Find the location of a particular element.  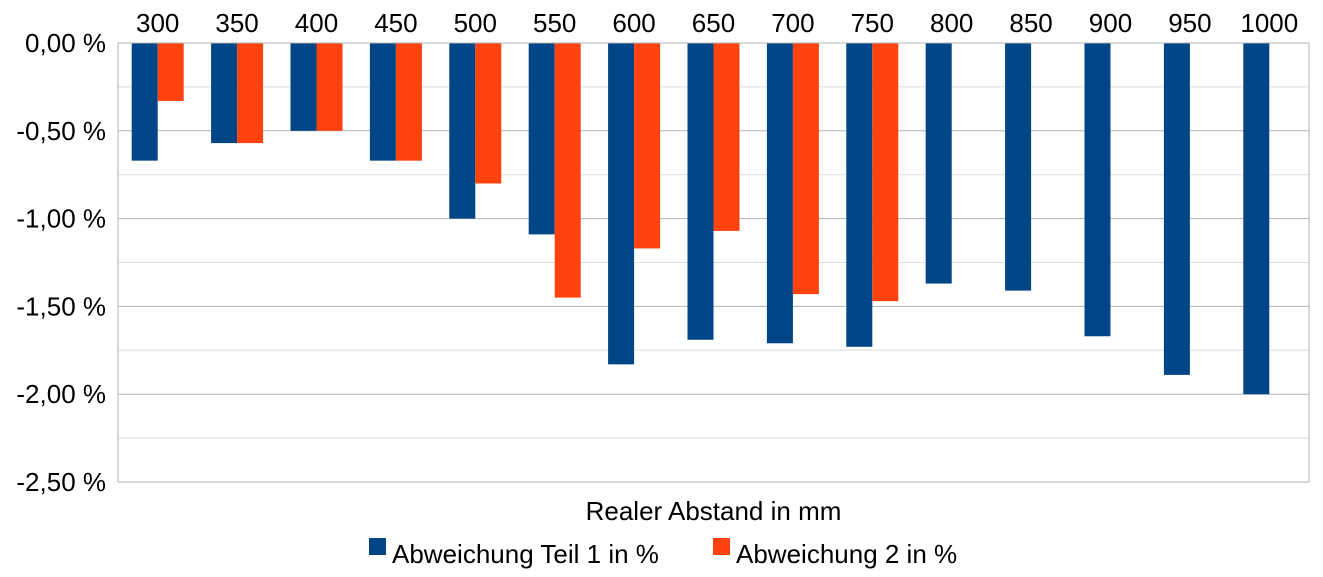

x-tick-label: 800 is located at coordinates (951, 23).